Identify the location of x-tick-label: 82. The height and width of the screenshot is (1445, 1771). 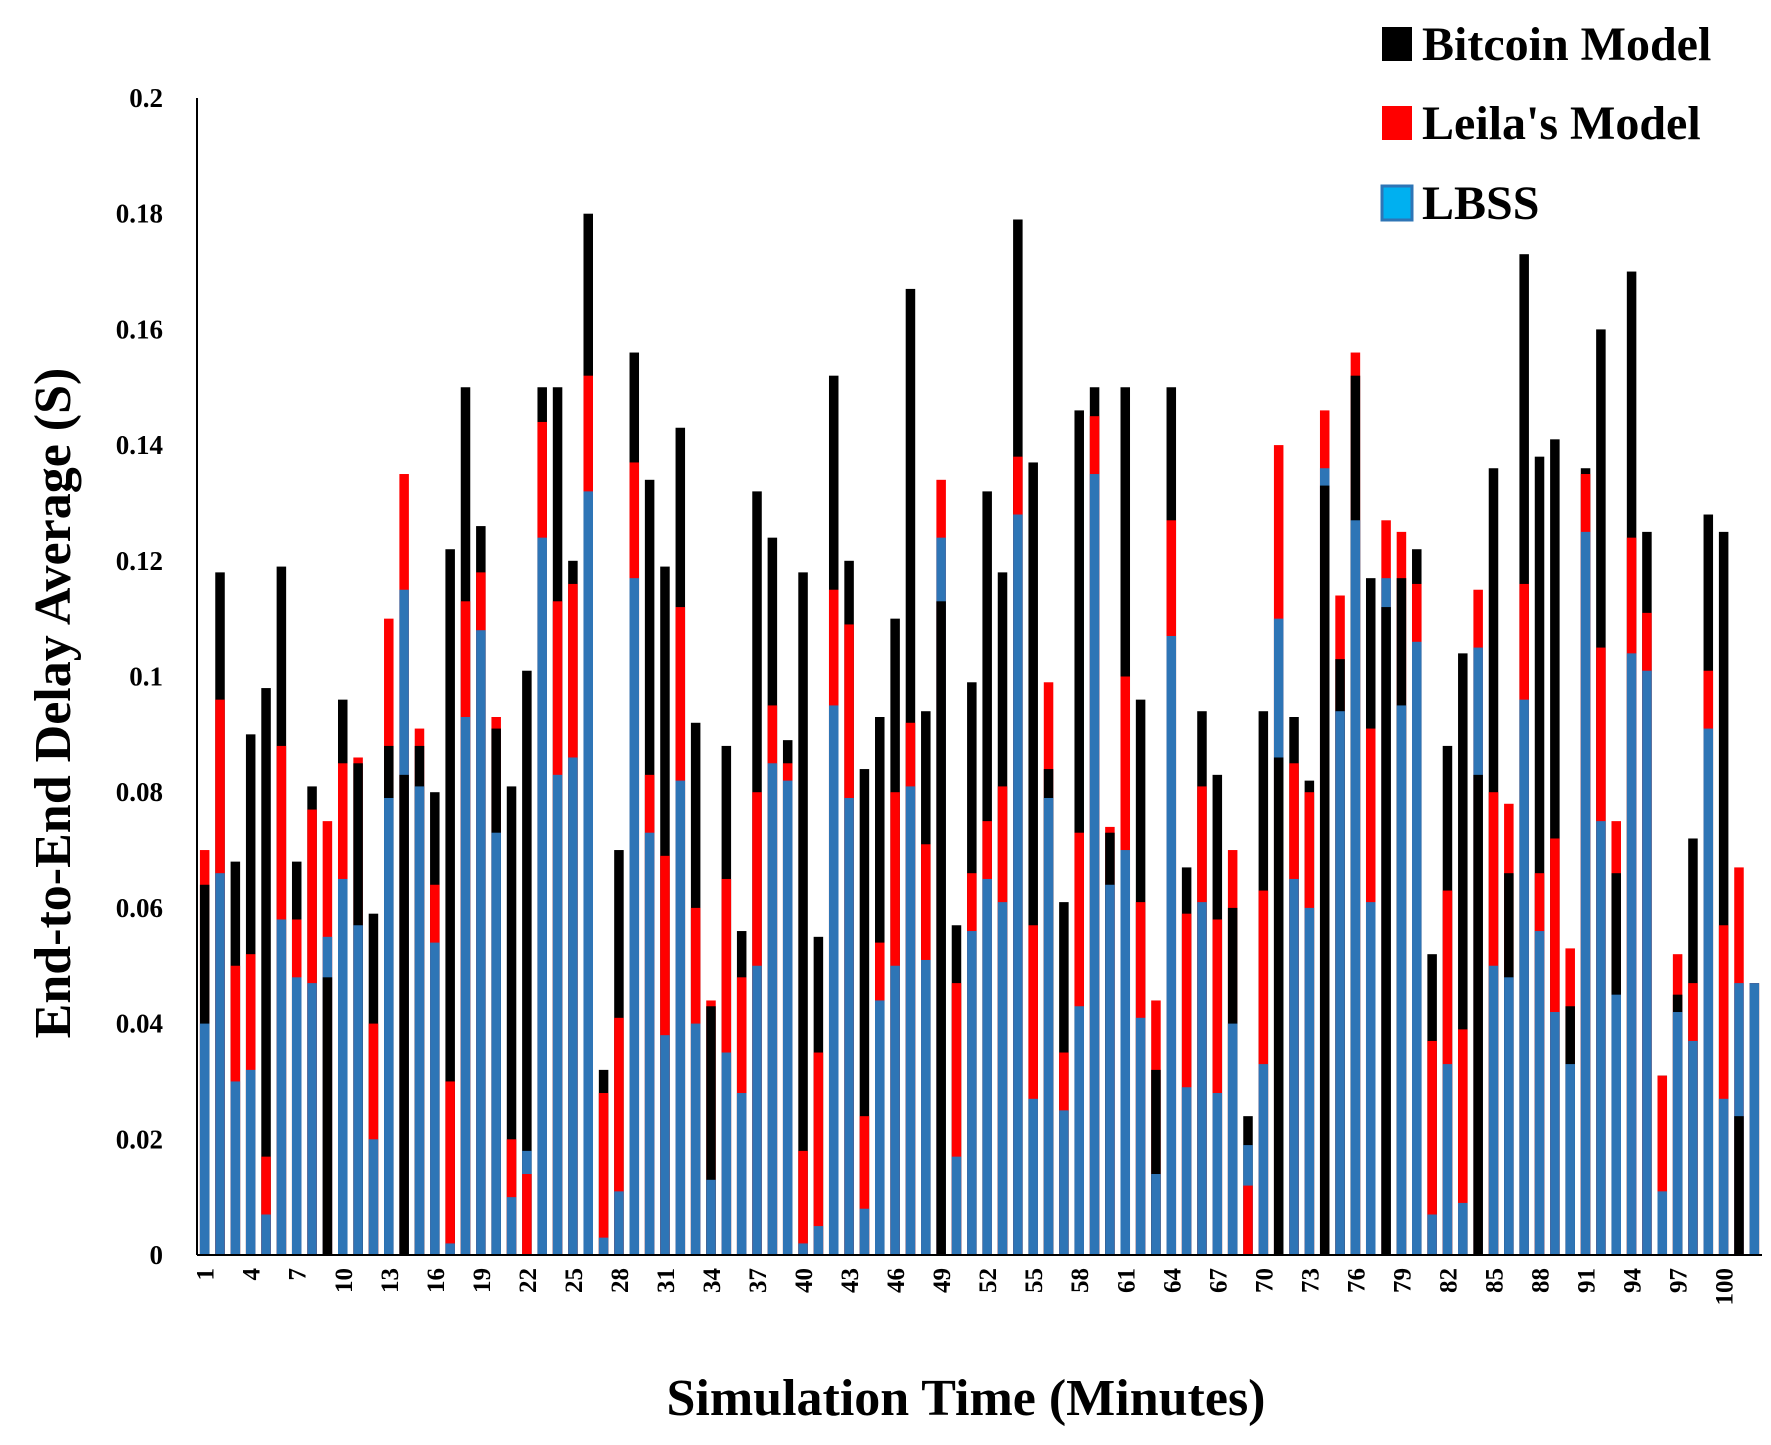
(1449, 1280).